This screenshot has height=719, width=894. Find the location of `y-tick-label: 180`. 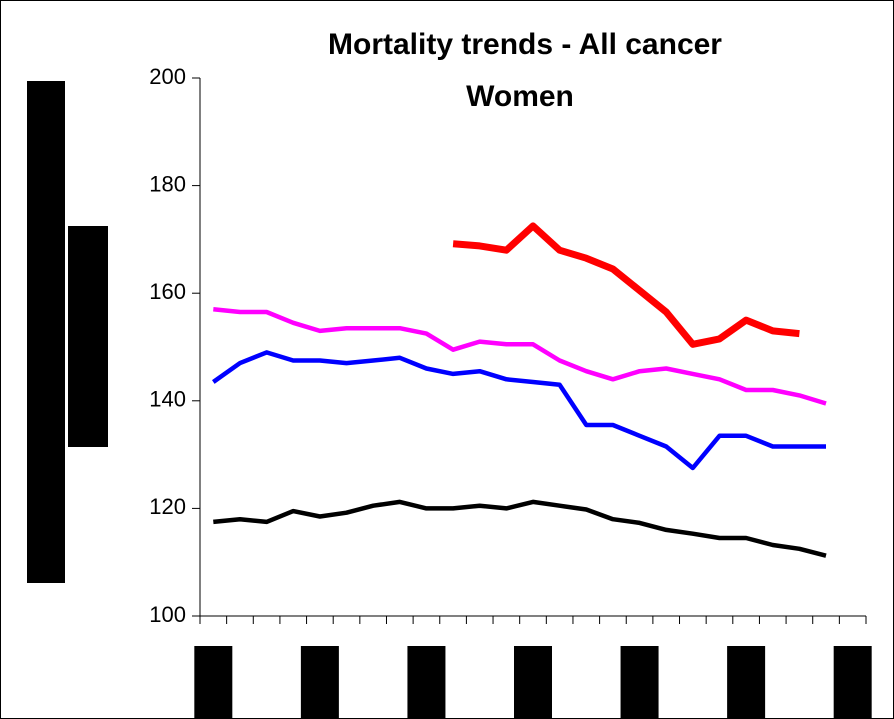

y-tick-label: 180 is located at coordinates (167, 183).